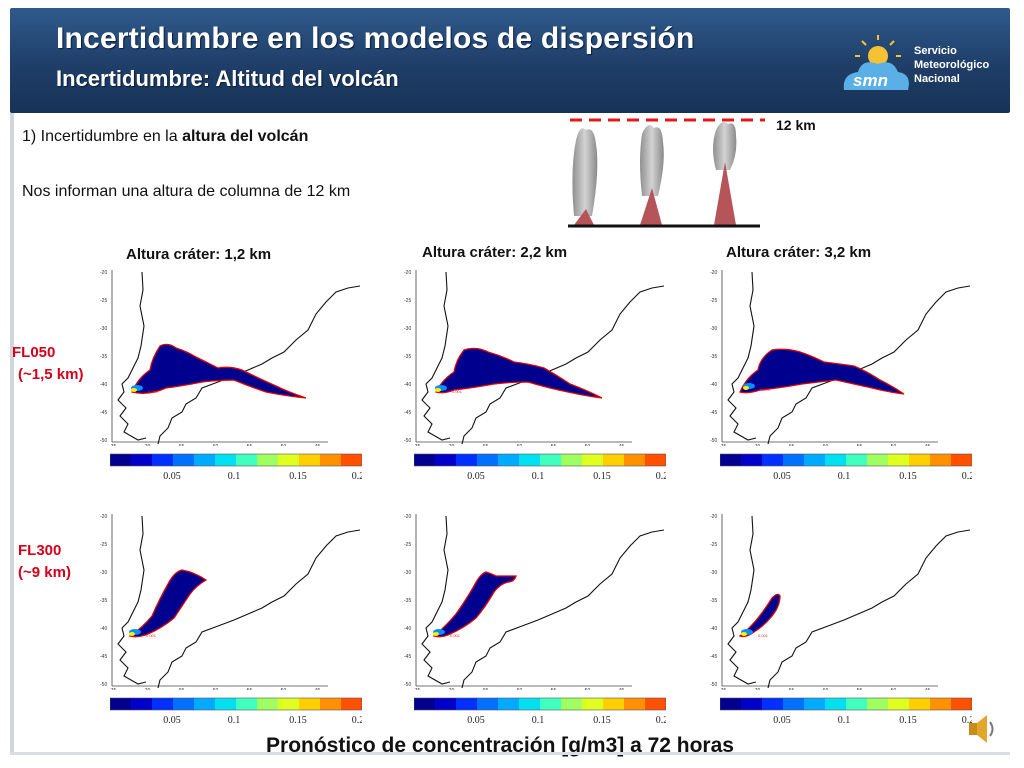  What do you see at coordinates (12, 433) in the screenshot?
I see `side-rule` at bounding box center [12, 433].